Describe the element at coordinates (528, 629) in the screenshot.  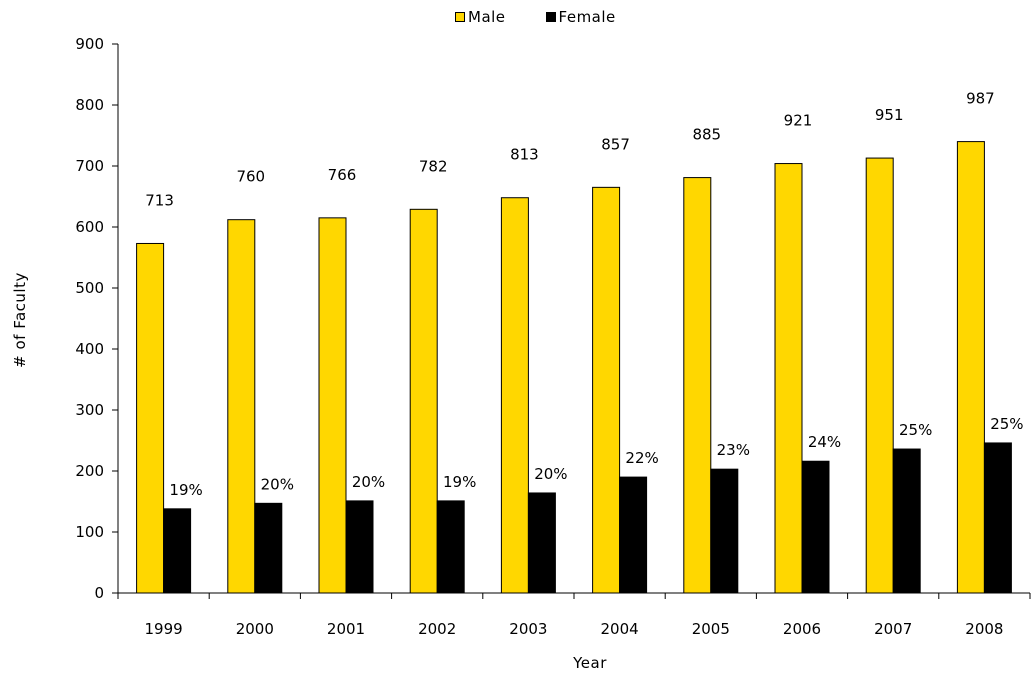
I see `x-tick-label: 2003` at that location.